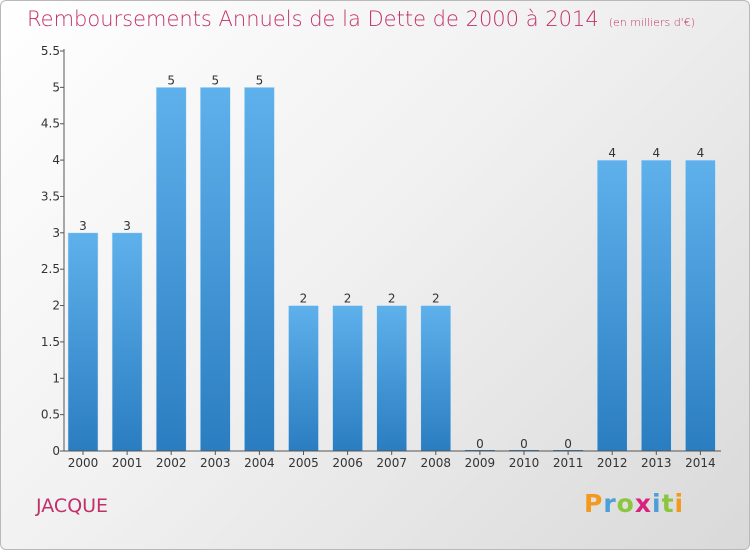 The height and width of the screenshot is (550, 750). Describe the element at coordinates (50, 269) in the screenshot. I see `y-tick-label: 2.5` at that location.